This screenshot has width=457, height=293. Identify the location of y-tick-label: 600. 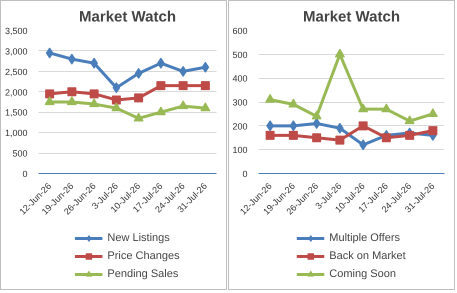
(240, 31).